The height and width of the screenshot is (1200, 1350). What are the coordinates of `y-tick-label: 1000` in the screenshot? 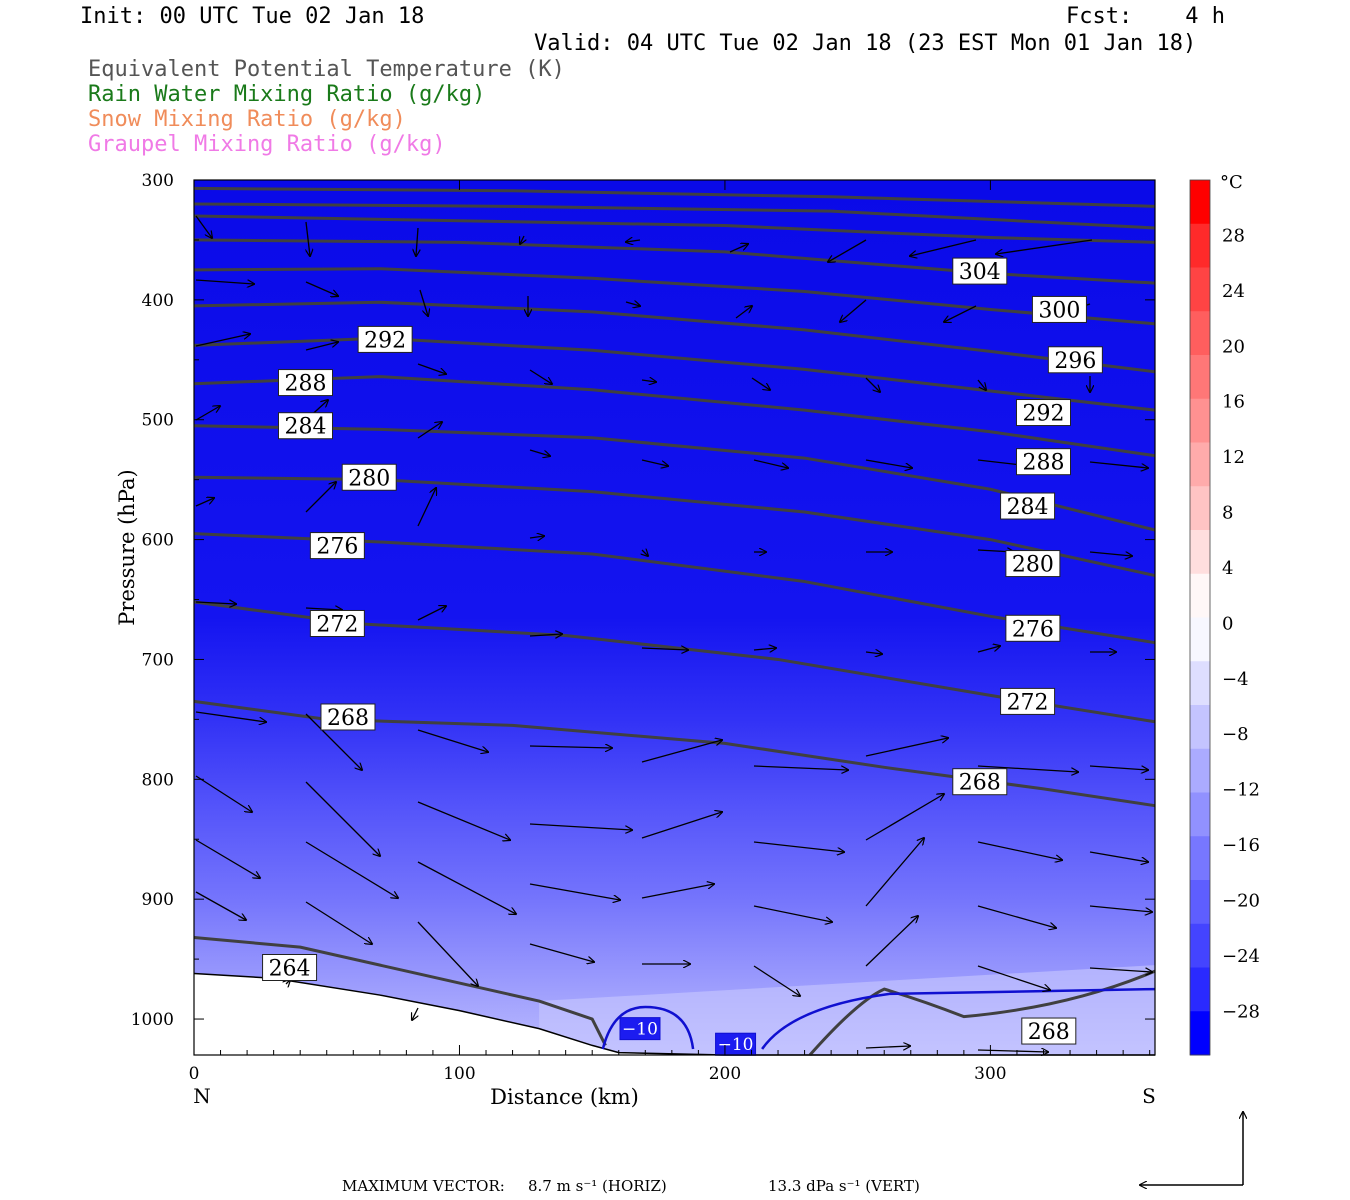 It's located at (152, 1020).